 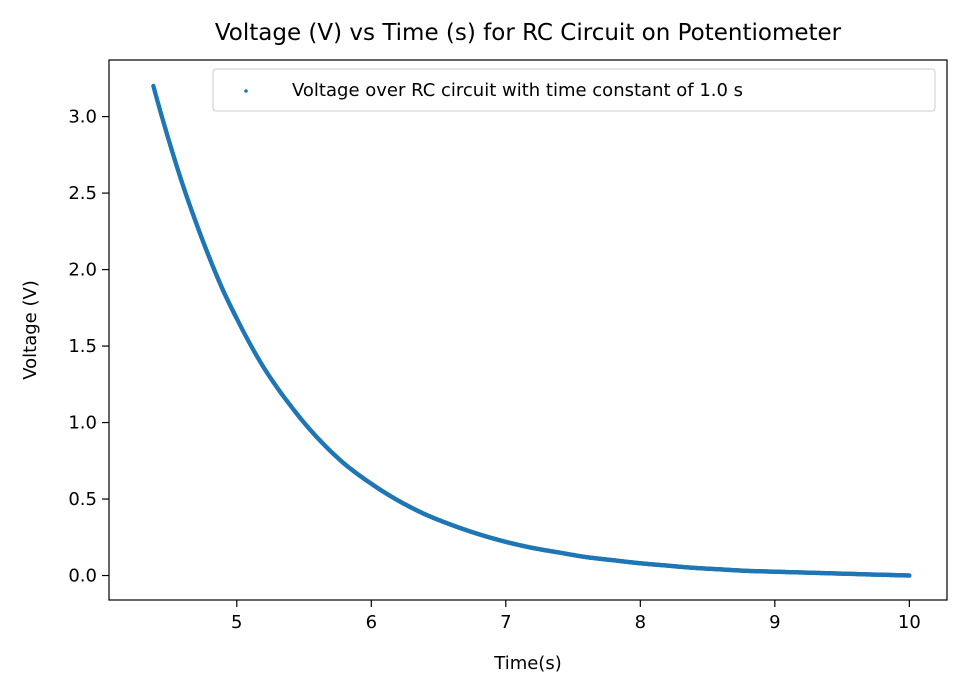 What do you see at coordinates (774, 622) in the screenshot?
I see `x-tick-label: 9` at bounding box center [774, 622].